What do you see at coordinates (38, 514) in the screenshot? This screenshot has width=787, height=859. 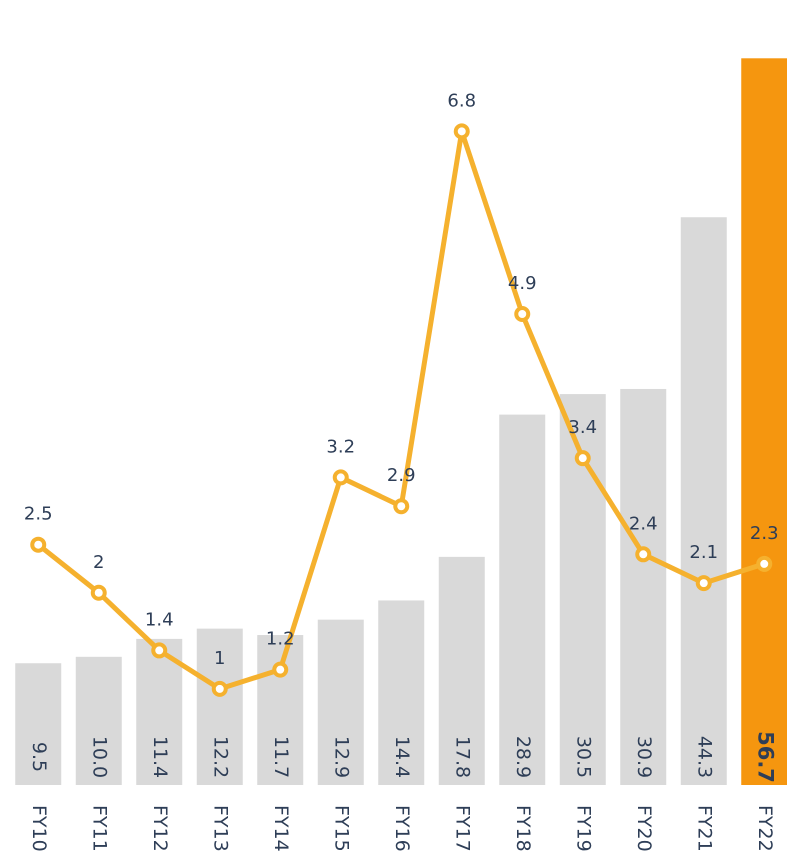 I see `line-value-label: 2.5` at bounding box center [38, 514].